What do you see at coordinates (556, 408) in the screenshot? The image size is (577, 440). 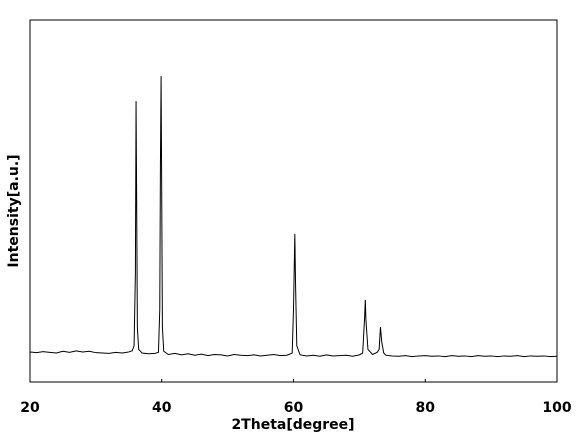 I see `x-tick-label: 100` at bounding box center [556, 408].